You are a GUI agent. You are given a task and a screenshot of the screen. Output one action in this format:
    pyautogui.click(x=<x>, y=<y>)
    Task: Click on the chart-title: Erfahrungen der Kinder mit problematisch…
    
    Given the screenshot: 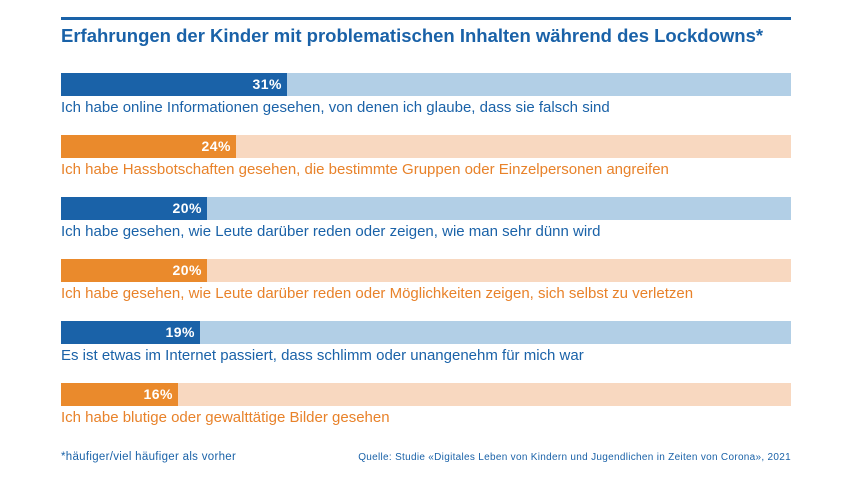 What is the action you would take?
    pyautogui.click(x=412, y=35)
    